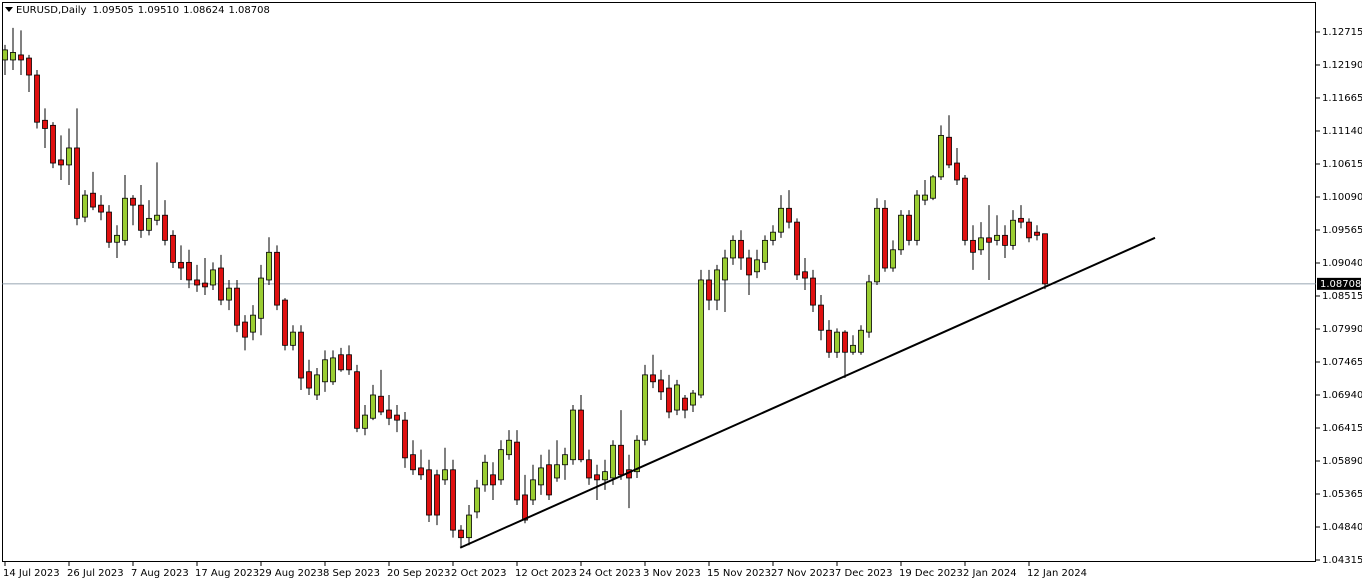  What do you see at coordinates (418, 573) in the screenshot?
I see `x-tick-label: 20 Sep 2023` at bounding box center [418, 573].